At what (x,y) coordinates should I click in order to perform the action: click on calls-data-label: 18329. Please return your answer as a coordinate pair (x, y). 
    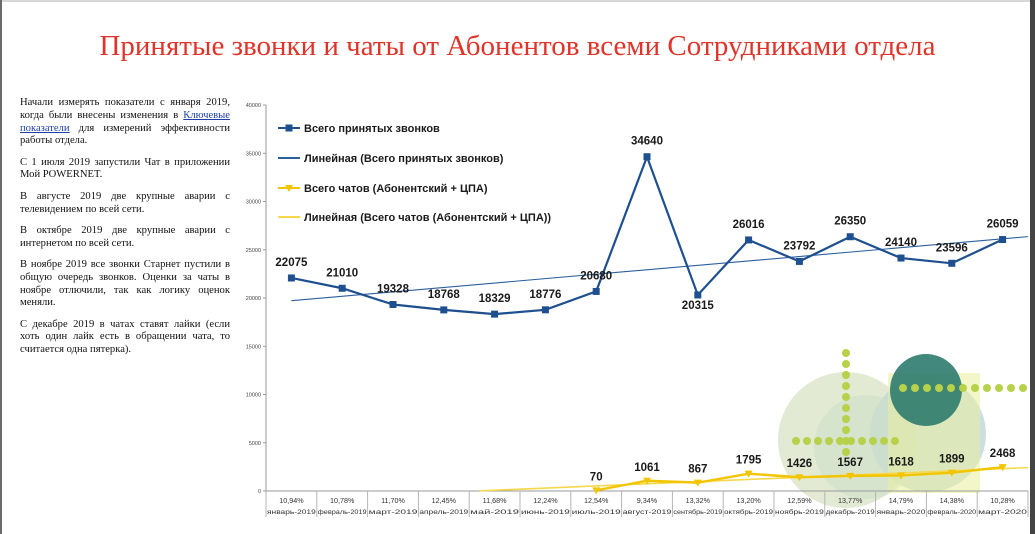
    Looking at the image, I should click on (495, 299).